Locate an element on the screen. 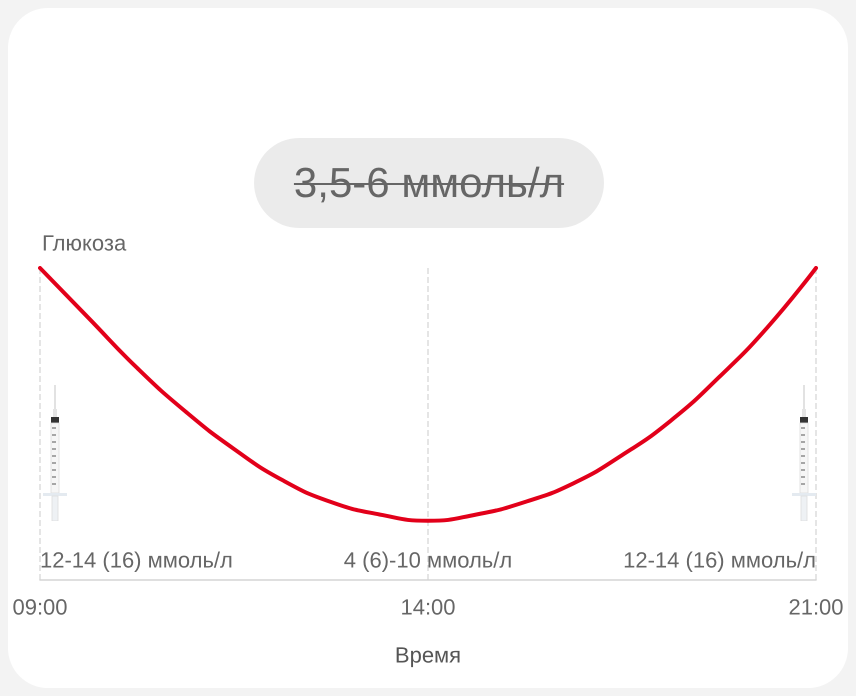 Image resolution: width=856 pixels, height=696 pixels. x-axis-title: Время is located at coordinates (428, 655).